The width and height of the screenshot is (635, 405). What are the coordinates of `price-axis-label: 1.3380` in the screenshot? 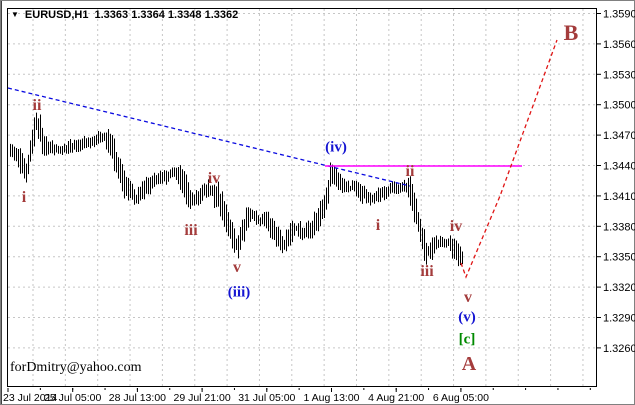 It's located at (619, 227).